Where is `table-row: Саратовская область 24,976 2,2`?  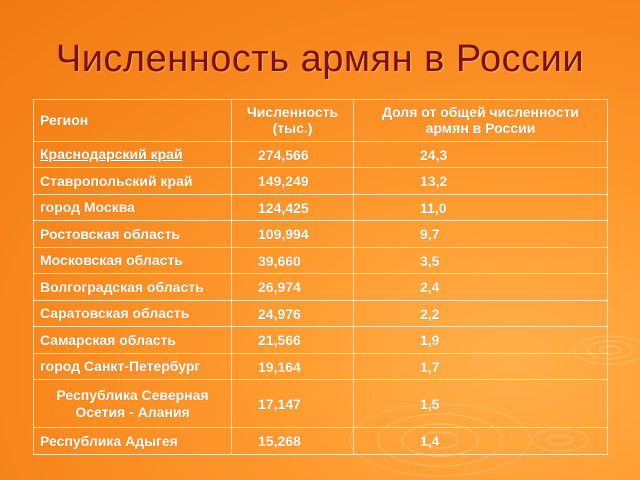 table-row: Саратовская область 24,976 2,2 is located at coordinates (320, 313).